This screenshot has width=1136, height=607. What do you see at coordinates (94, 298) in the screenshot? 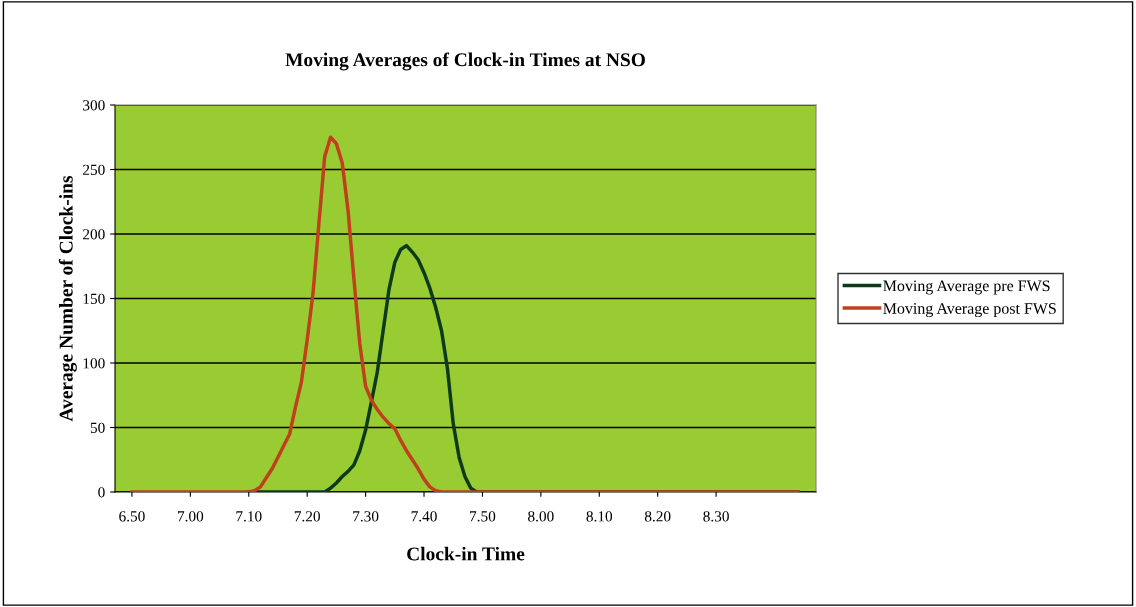
I see `y-tick-label: 150` at bounding box center [94, 298].